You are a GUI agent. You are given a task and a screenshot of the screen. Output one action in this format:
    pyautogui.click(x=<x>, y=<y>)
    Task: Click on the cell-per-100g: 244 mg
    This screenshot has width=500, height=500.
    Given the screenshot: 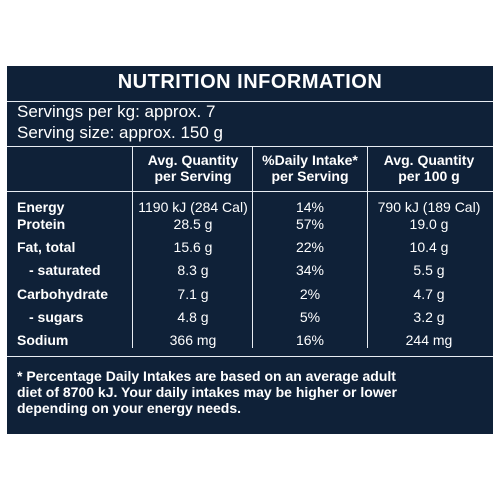 What is the action you would take?
    pyautogui.click(x=429, y=340)
    